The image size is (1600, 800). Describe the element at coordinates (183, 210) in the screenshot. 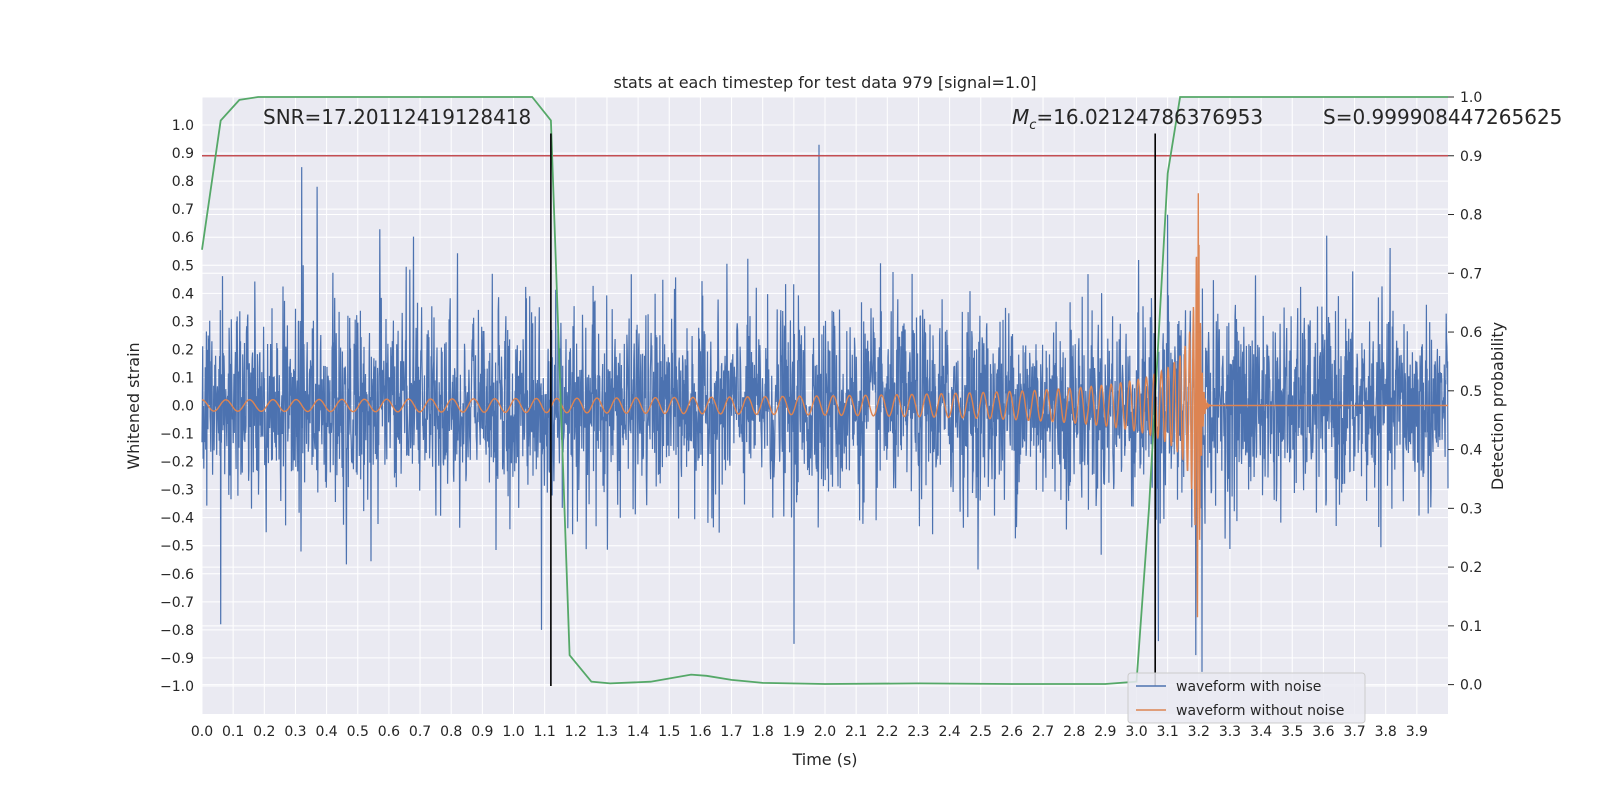

I see `y-tick-label: 0.7` at that location.